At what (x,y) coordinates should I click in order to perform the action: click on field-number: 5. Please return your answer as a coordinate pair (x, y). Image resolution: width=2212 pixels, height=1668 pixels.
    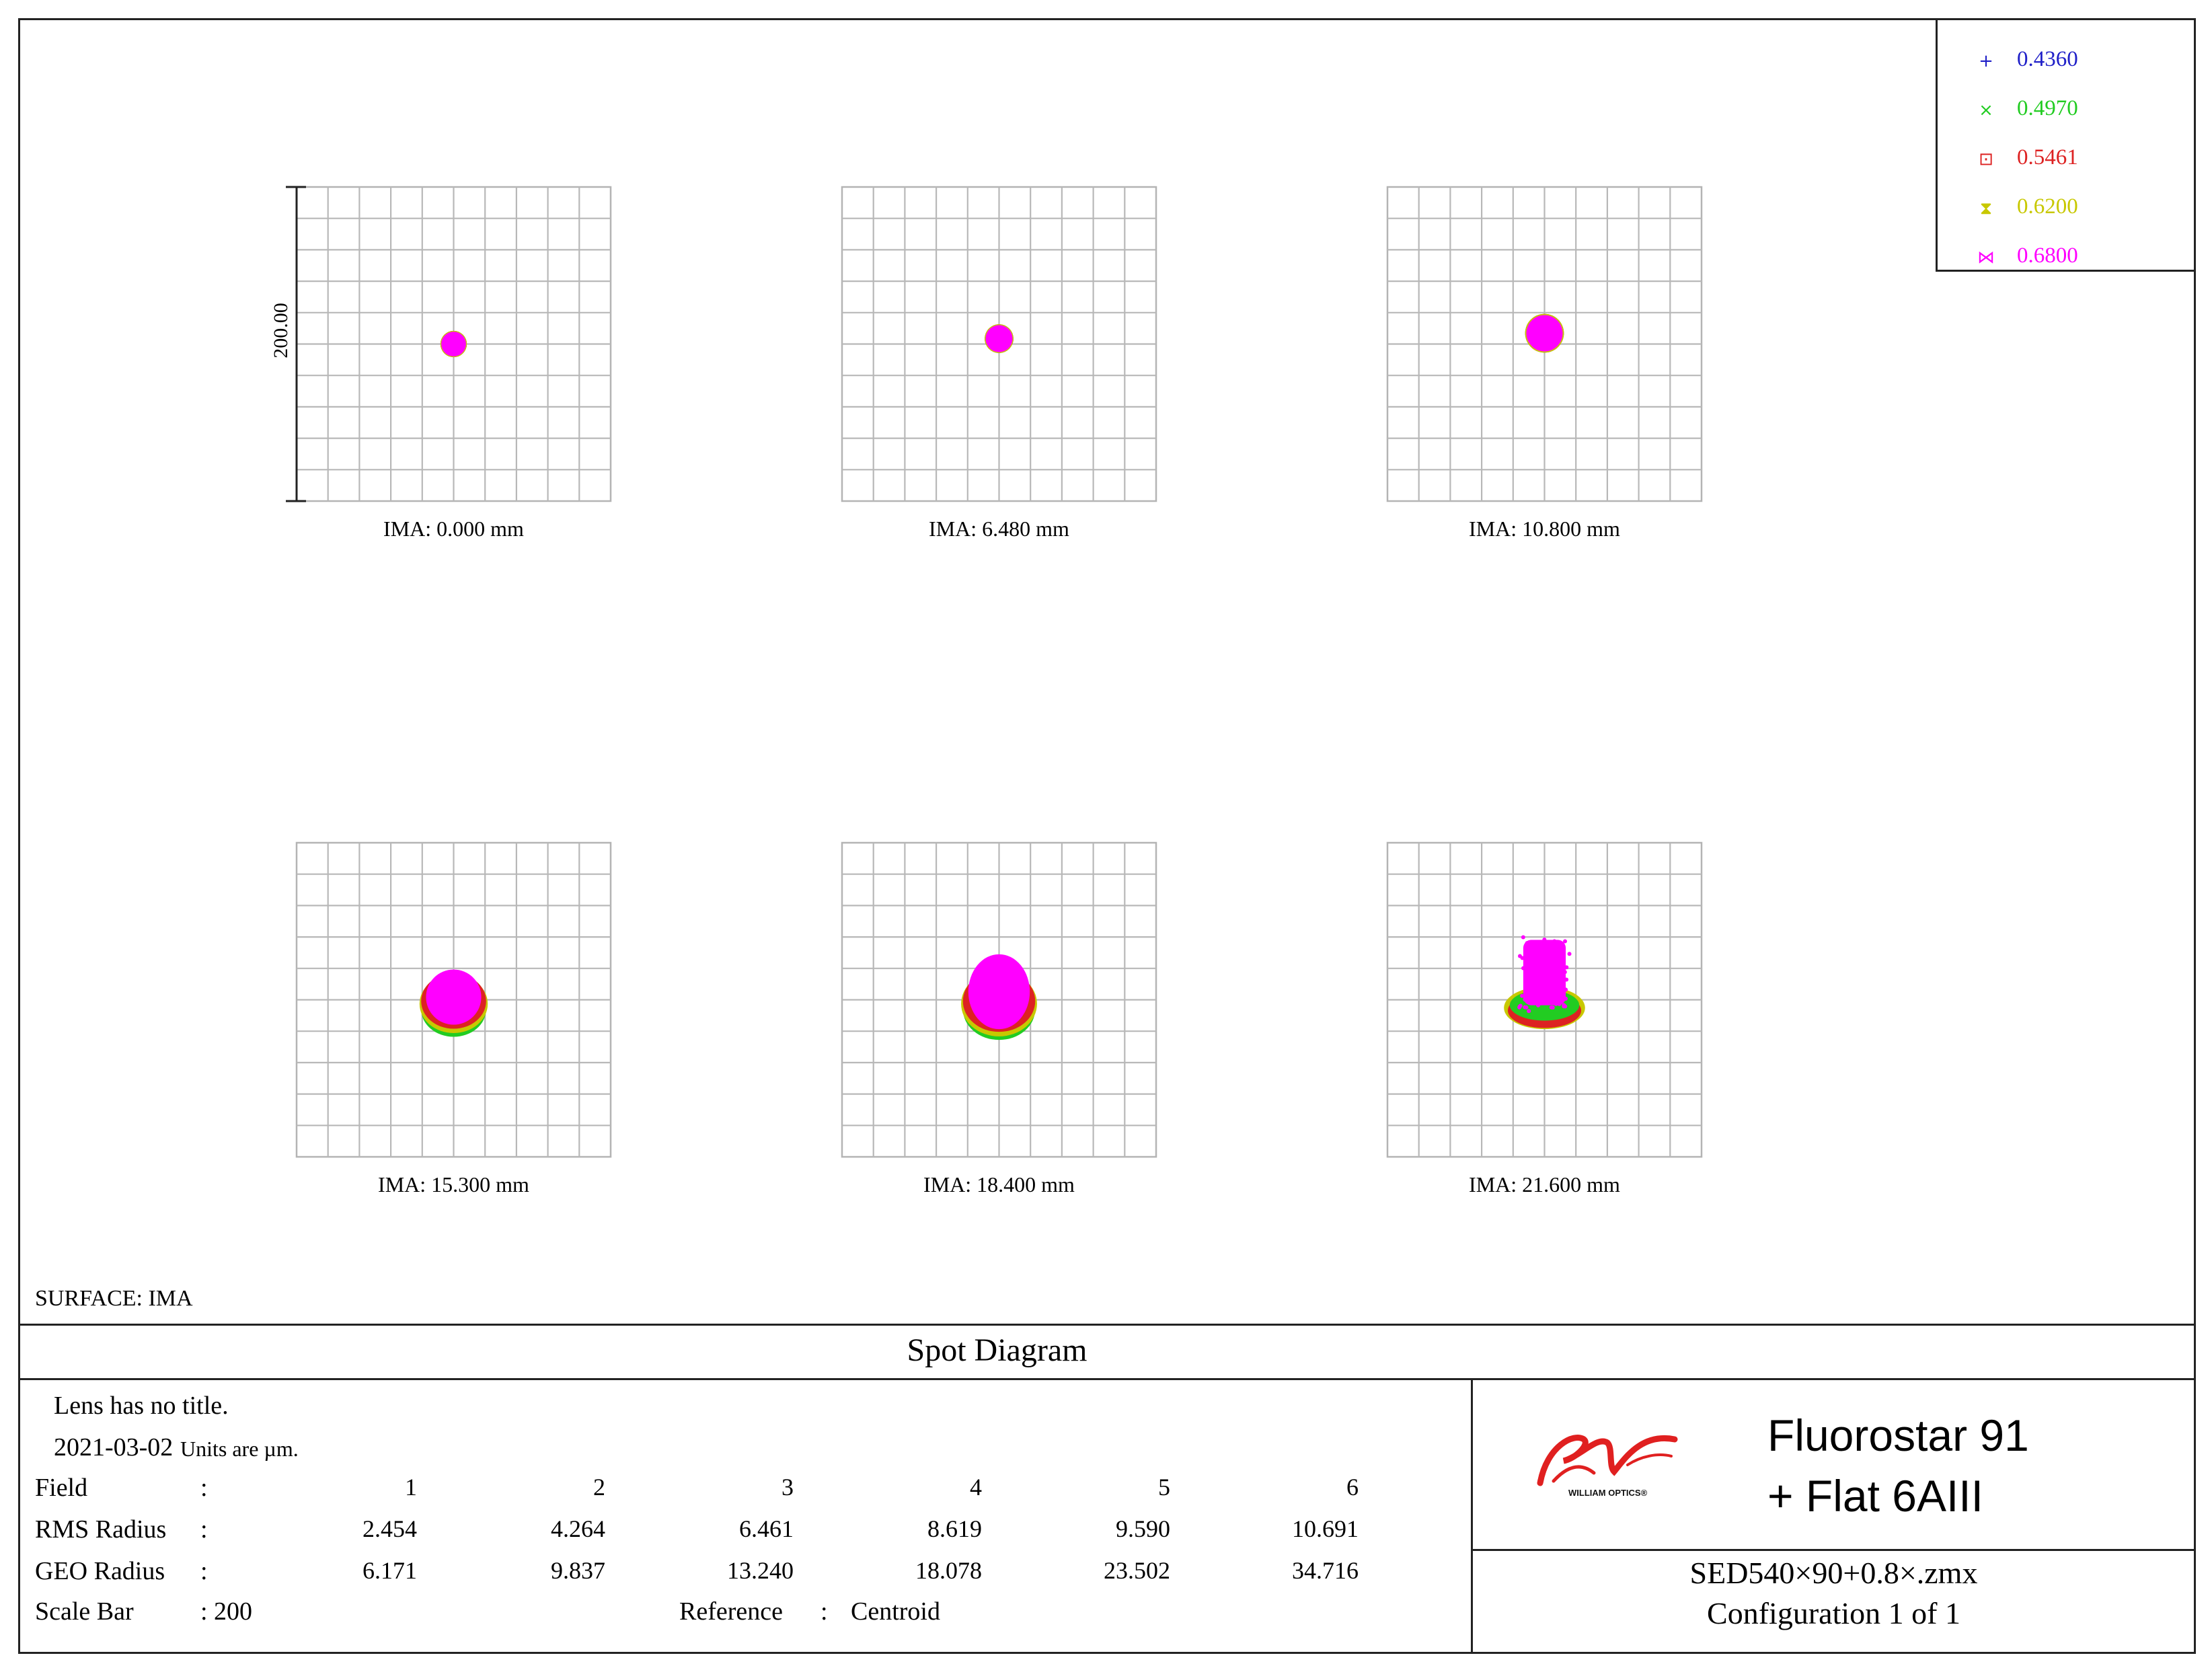
    Looking at the image, I should click on (1164, 1487).